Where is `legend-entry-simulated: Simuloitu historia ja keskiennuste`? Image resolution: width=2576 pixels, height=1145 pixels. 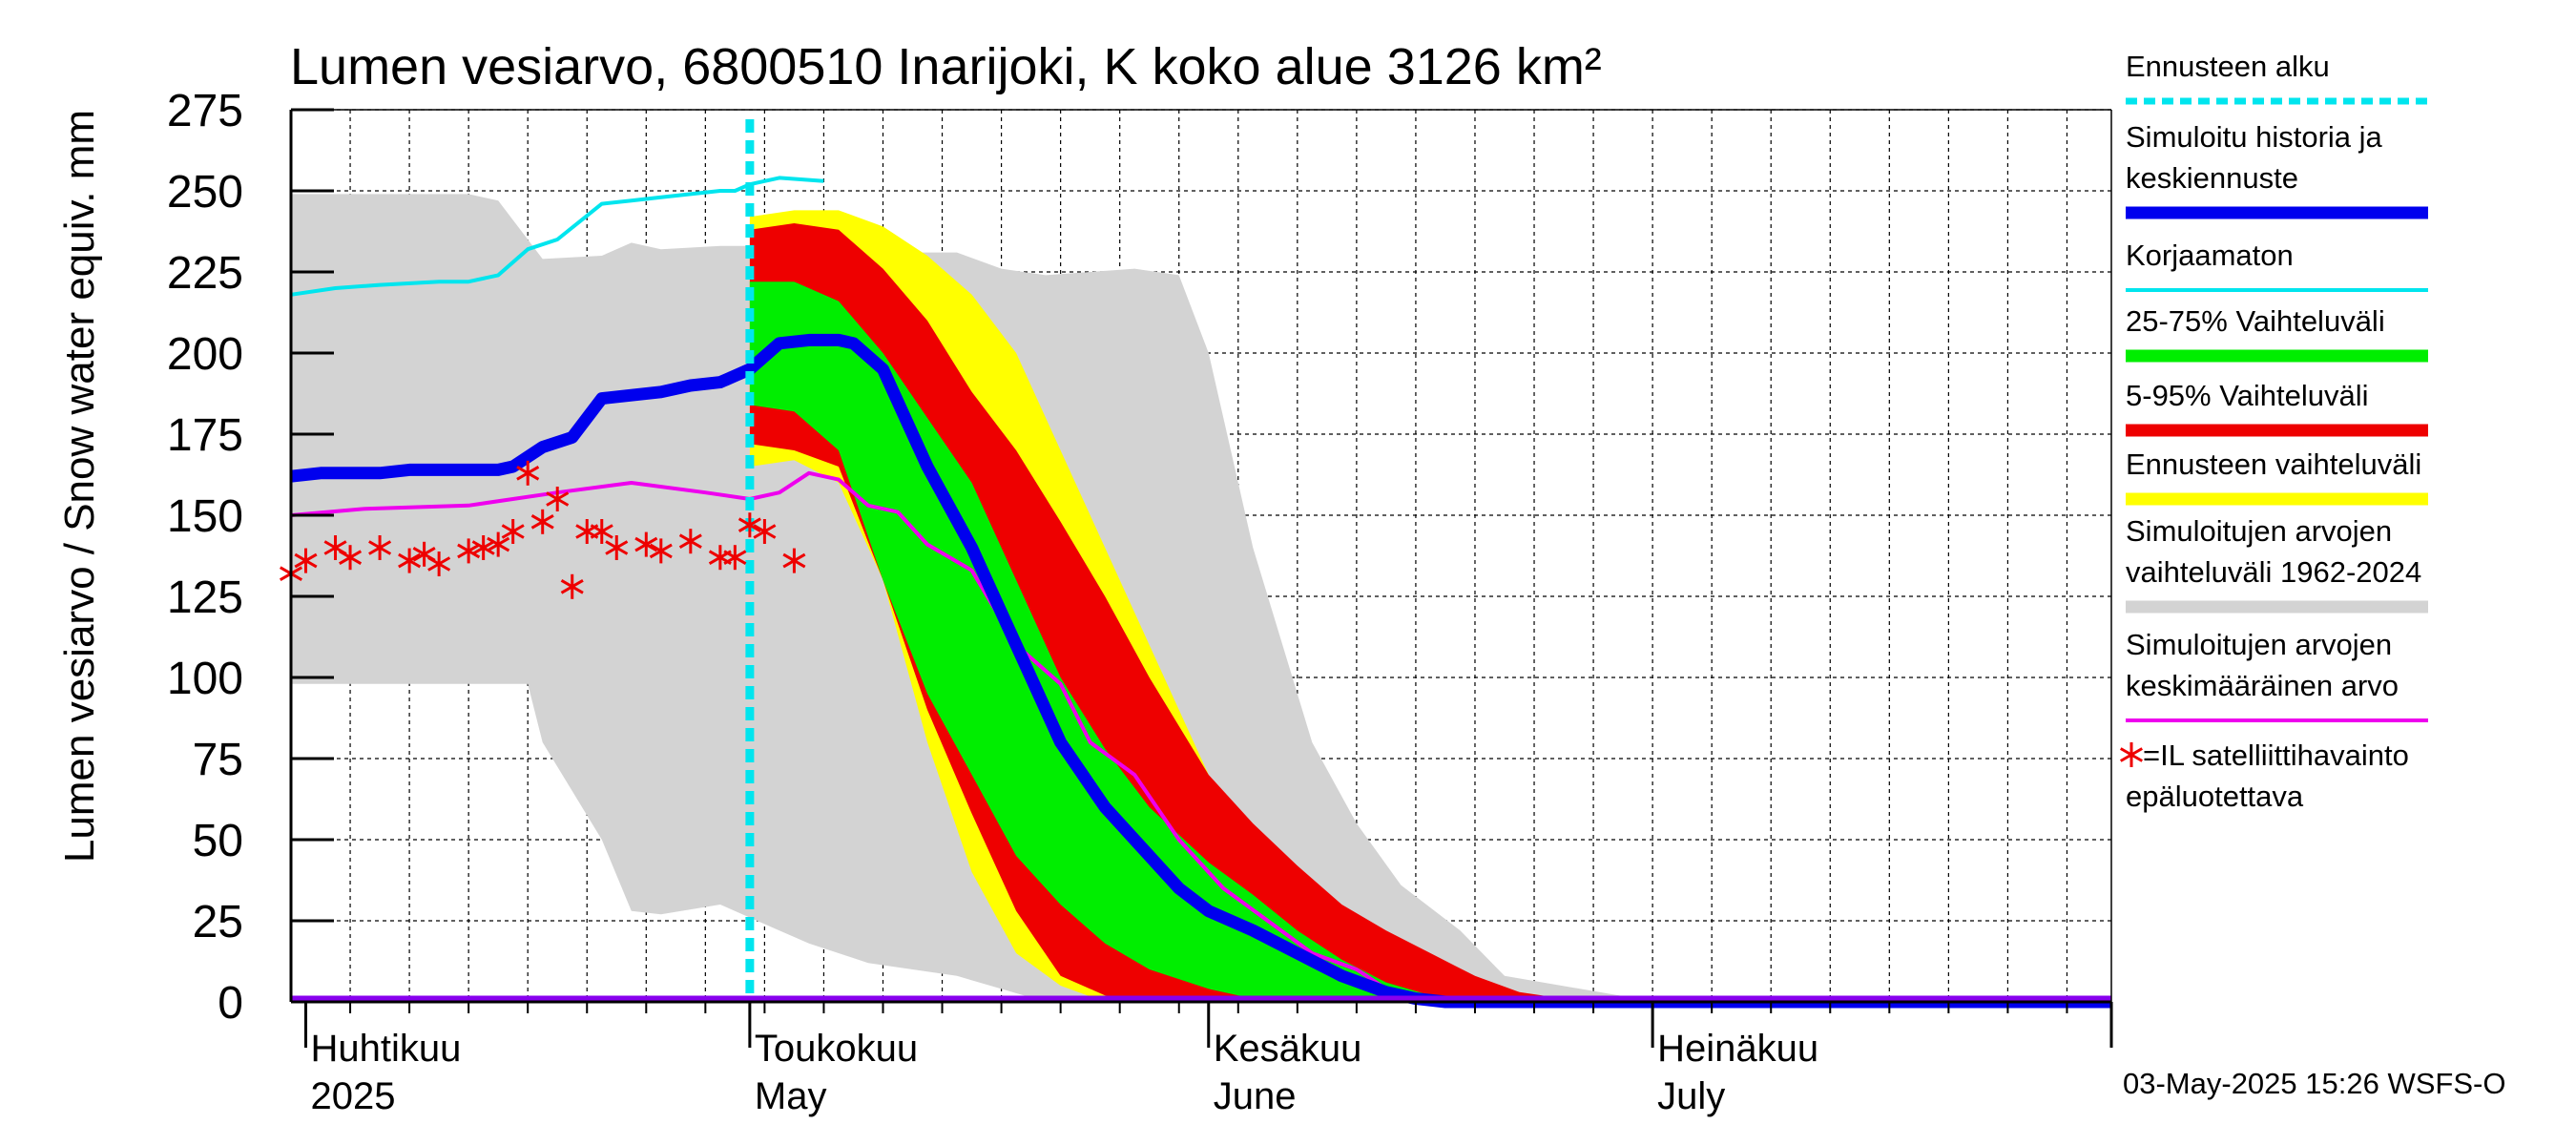 legend-entry-simulated: Simuloitu historia ja keskiennuste is located at coordinates (2277, 169).